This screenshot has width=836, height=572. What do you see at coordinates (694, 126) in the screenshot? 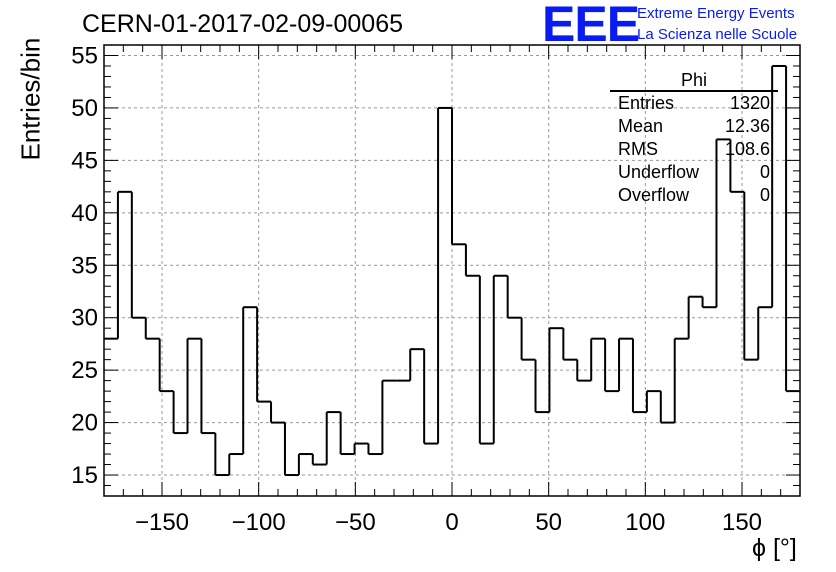
I see `stats-row: Mean 12.36` at bounding box center [694, 126].